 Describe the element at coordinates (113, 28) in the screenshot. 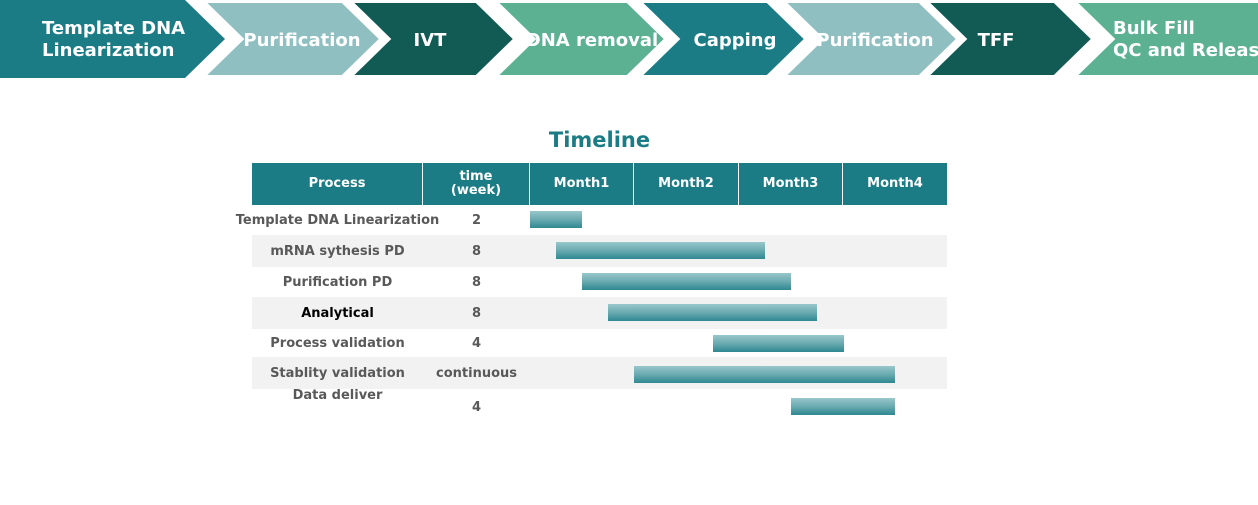

I see `flow-step-label: Template DNA` at that location.